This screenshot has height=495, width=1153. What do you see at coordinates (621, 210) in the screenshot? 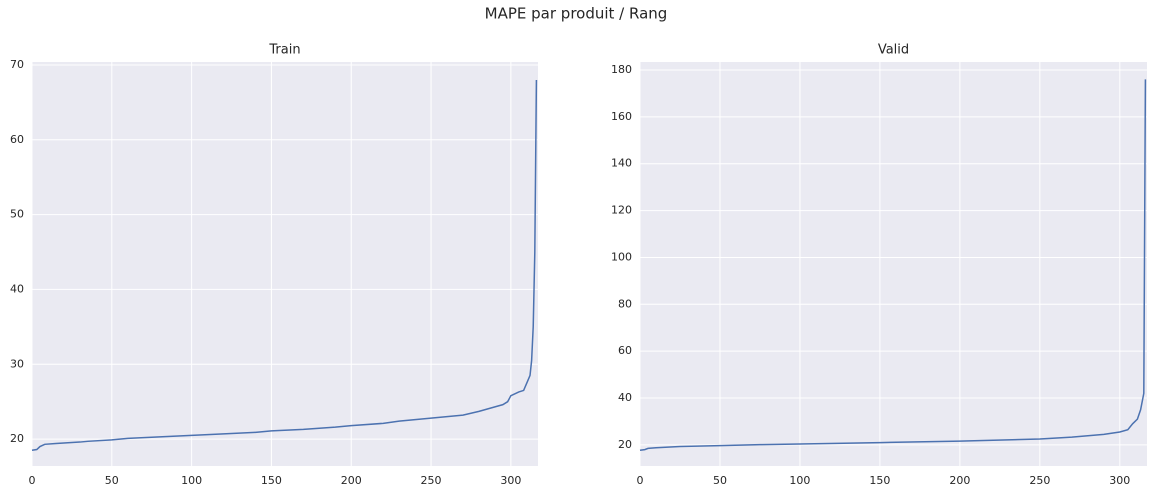
I see `y-tick-label: 120` at bounding box center [621, 210].